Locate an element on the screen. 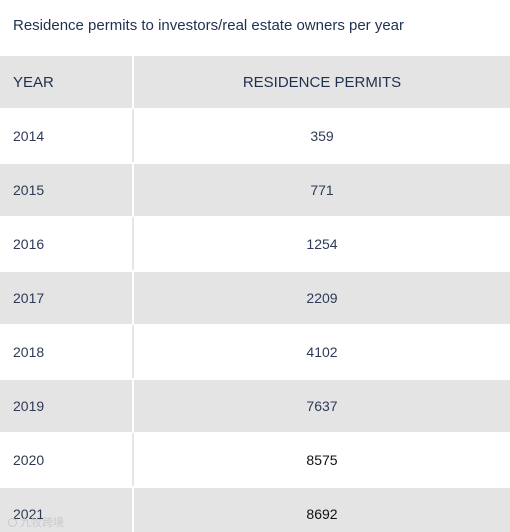 This screenshot has width=510, height=532. watermark-text: 九牧跨境 is located at coordinates (42, 523).